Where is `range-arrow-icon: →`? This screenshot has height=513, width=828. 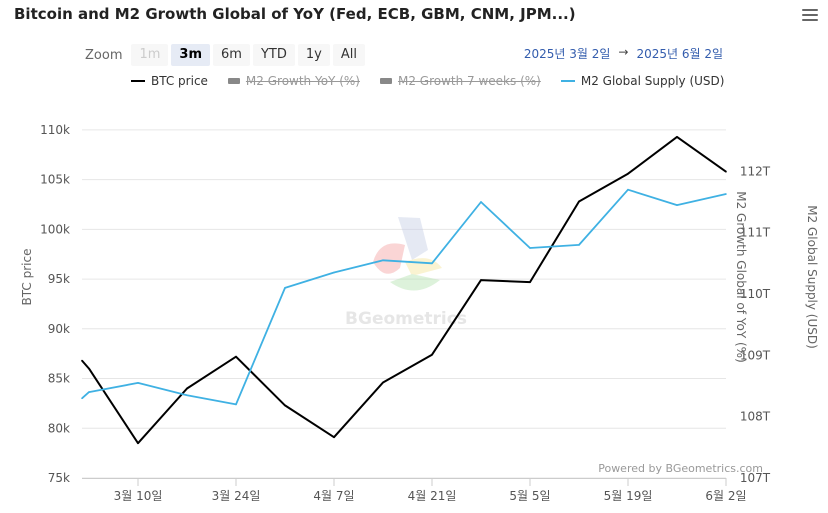
range-arrow-icon: → is located at coordinates (623, 52).